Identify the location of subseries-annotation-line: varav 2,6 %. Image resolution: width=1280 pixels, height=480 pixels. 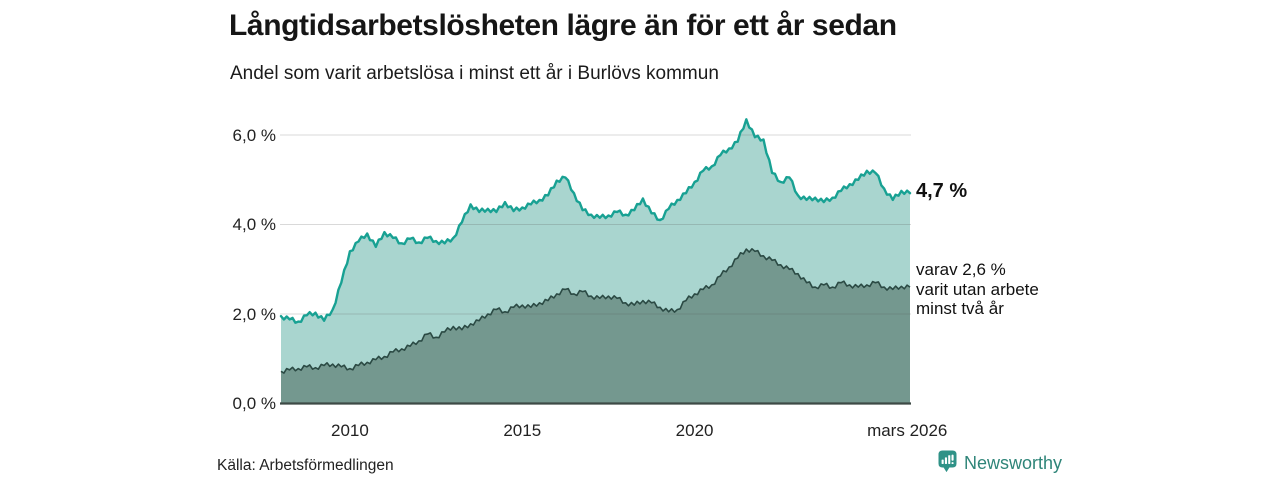
(961, 269).